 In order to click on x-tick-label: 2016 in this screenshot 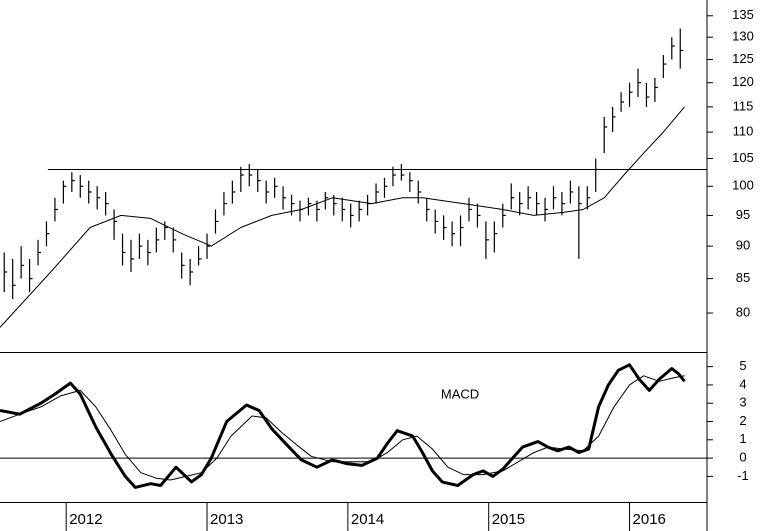, I will do `click(649, 519)`.